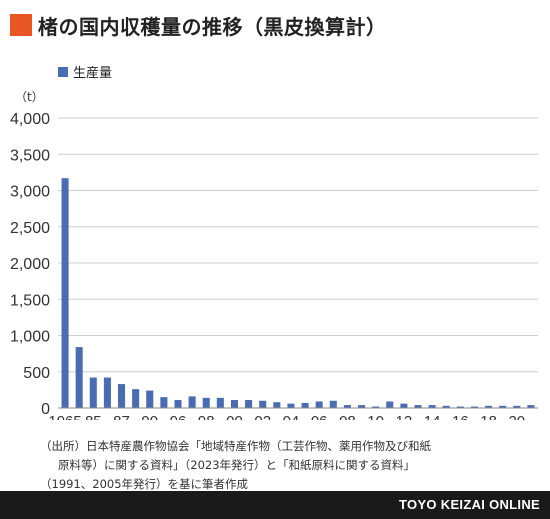 The image size is (550, 519). Describe the element at coordinates (93, 73) in the screenshot. I see `legend-label: 生産量` at that location.